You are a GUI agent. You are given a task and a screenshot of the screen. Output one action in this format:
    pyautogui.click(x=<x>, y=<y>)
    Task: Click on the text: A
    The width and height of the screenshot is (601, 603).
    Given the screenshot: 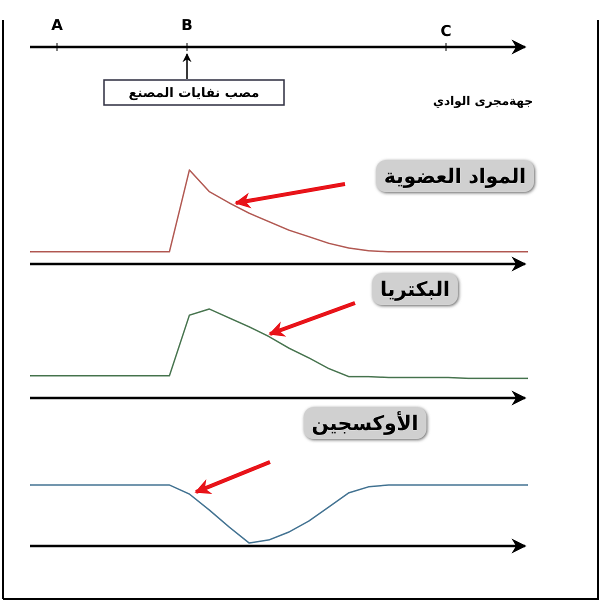 What is the action you would take?
    pyautogui.click(x=57, y=25)
    